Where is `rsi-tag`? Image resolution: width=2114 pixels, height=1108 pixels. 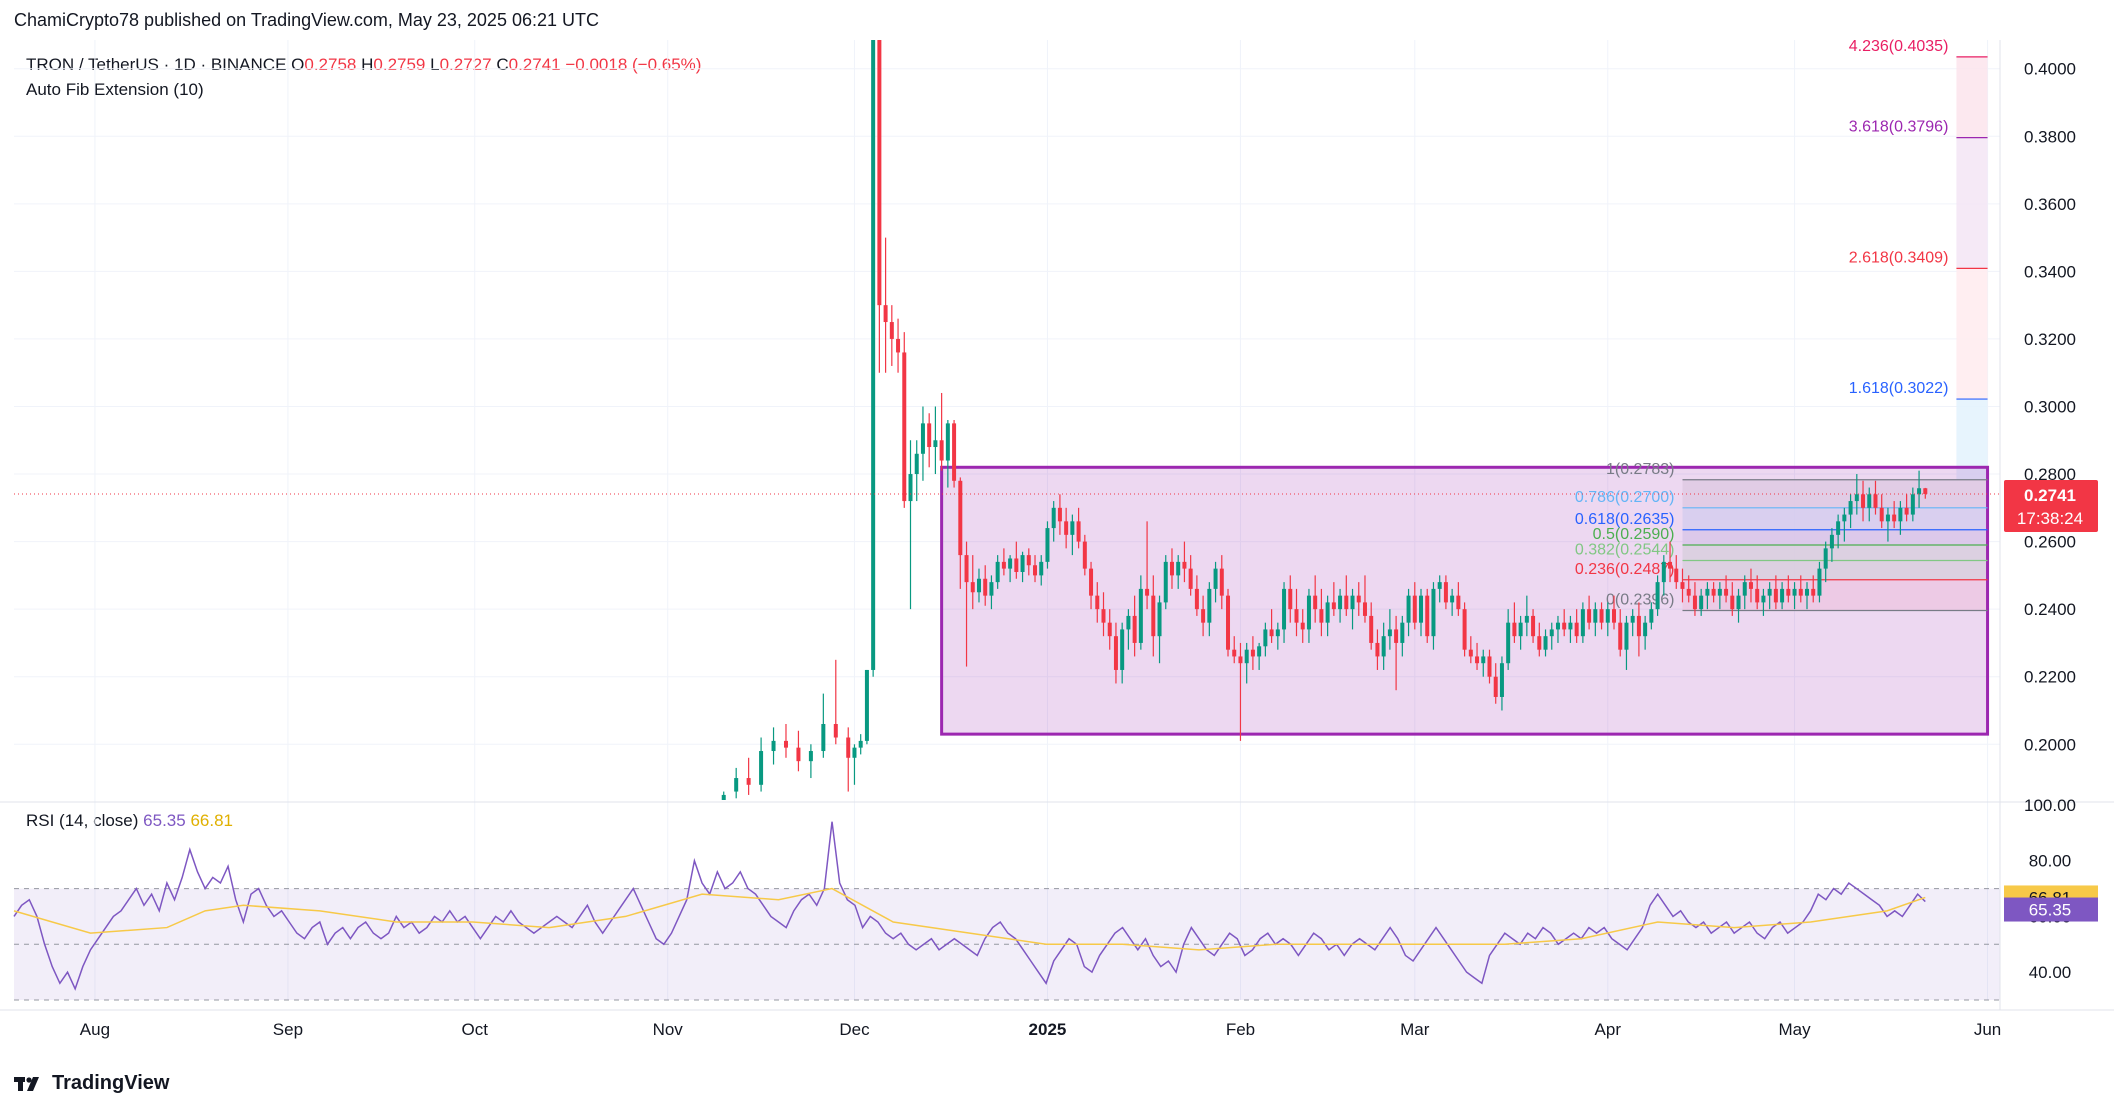
rsi-tag is located at coordinates (2051, 909).